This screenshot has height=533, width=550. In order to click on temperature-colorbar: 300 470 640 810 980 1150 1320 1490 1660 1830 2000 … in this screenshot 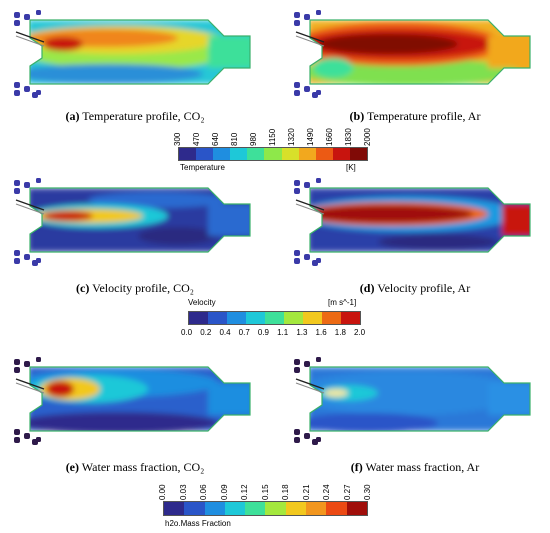, I will do `click(275, 150)`.